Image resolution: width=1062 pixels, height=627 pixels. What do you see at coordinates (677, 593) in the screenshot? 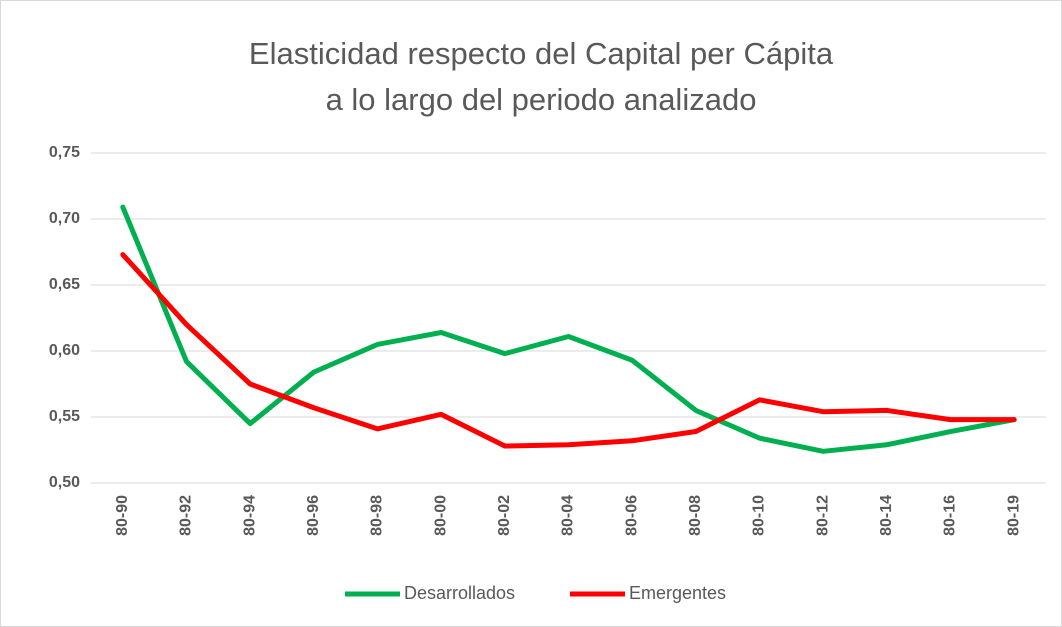
I see `legend-label: Emergentes` at bounding box center [677, 593].